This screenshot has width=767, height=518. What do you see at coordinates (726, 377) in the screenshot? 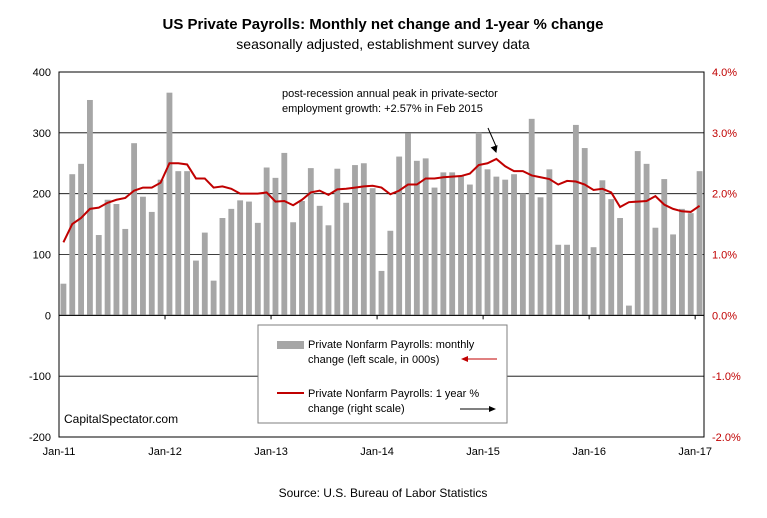
I see `right-tick-label: -1.0%` at bounding box center [726, 377].